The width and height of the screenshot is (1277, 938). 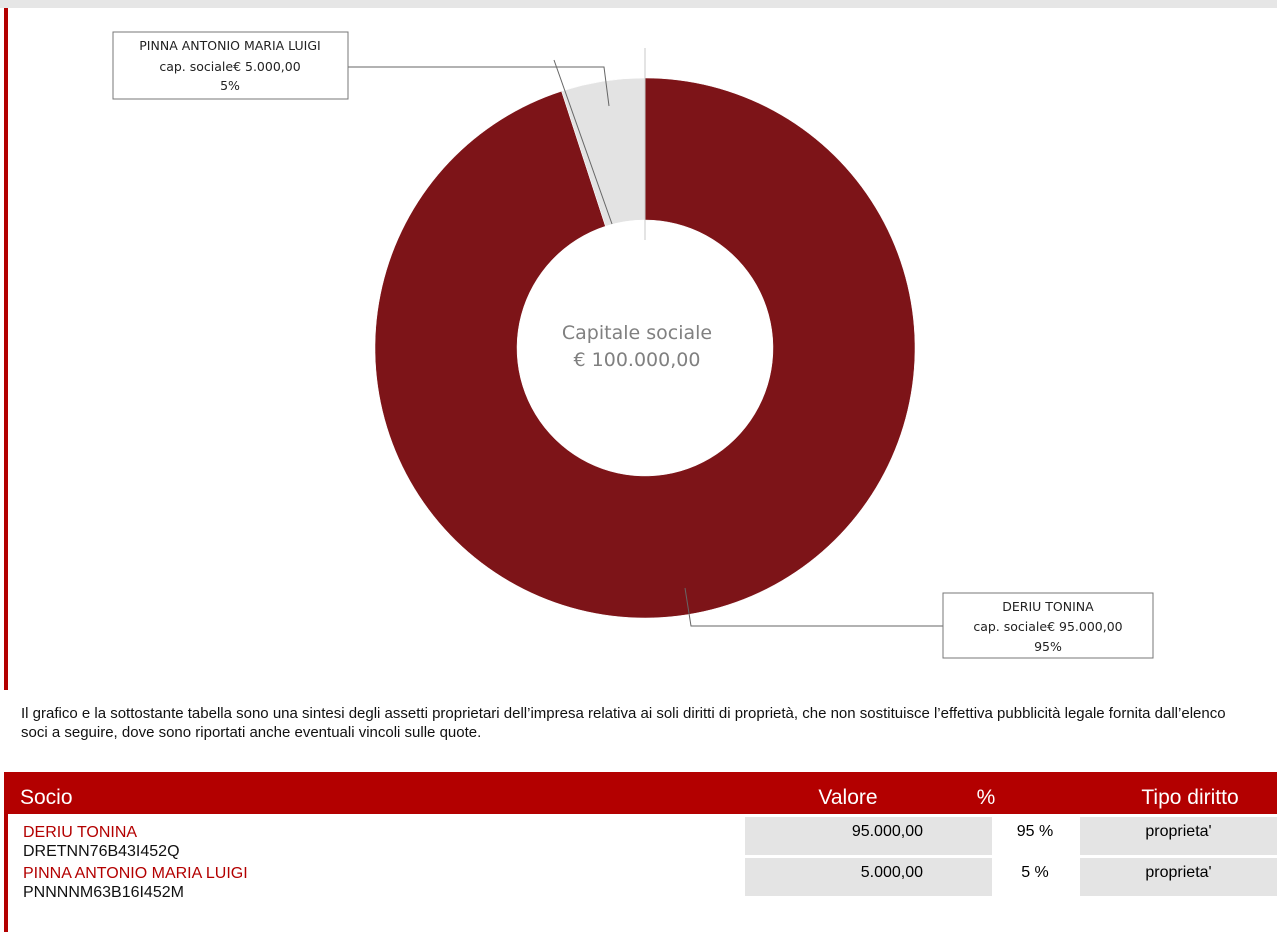 What do you see at coordinates (848, 797) in the screenshot?
I see `header-valore: Valore` at bounding box center [848, 797].